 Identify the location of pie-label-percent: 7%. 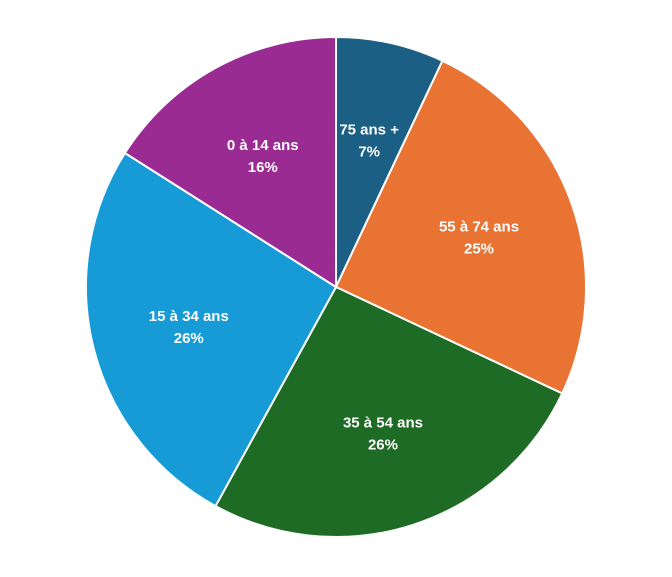
(369, 152).